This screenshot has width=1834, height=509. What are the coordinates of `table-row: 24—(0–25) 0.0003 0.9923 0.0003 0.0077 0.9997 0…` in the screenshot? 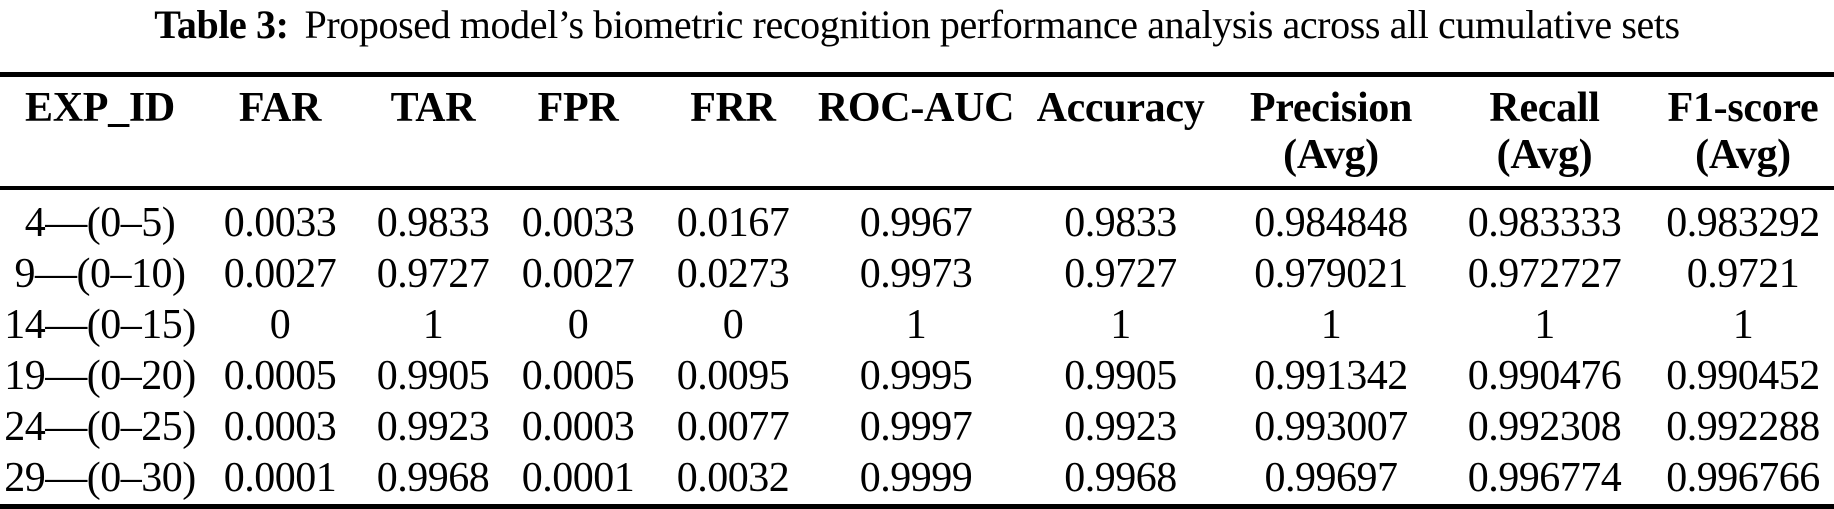 It's located at (917, 427).